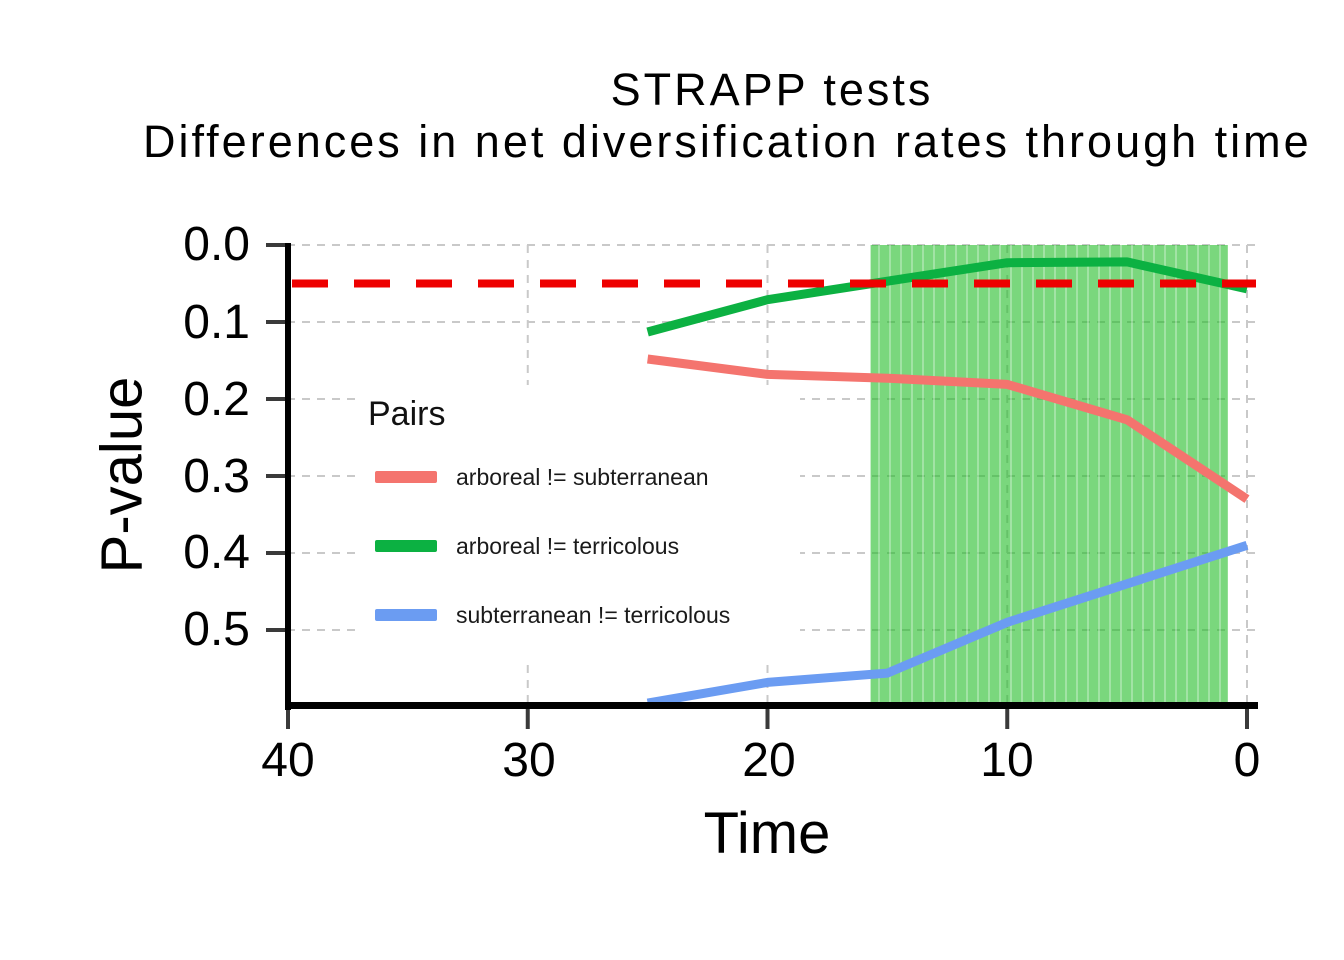  I want to click on y-tick-label: 0.4, so click(216, 552).